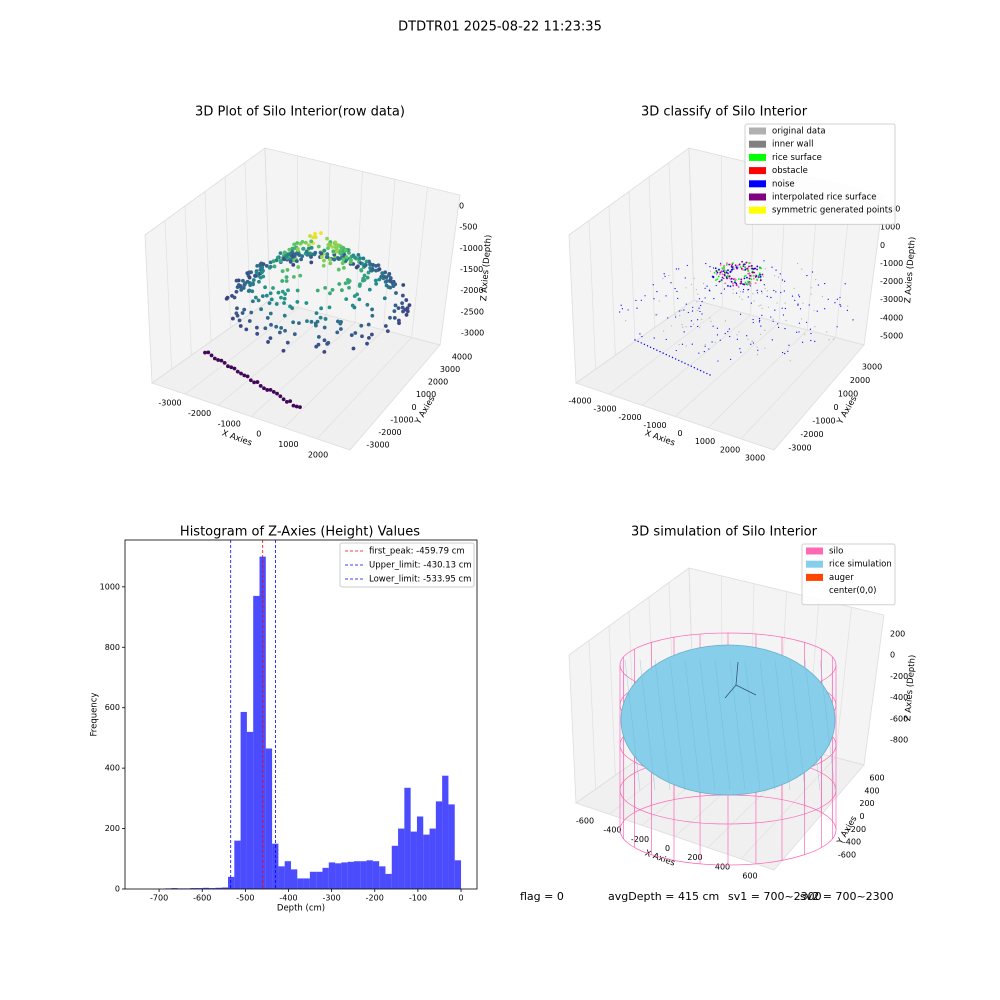  What do you see at coordinates (775, 896) in the screenshot?
I see `footer-sv1: sv1 = 700~2300` at bounding box center [775, 896].